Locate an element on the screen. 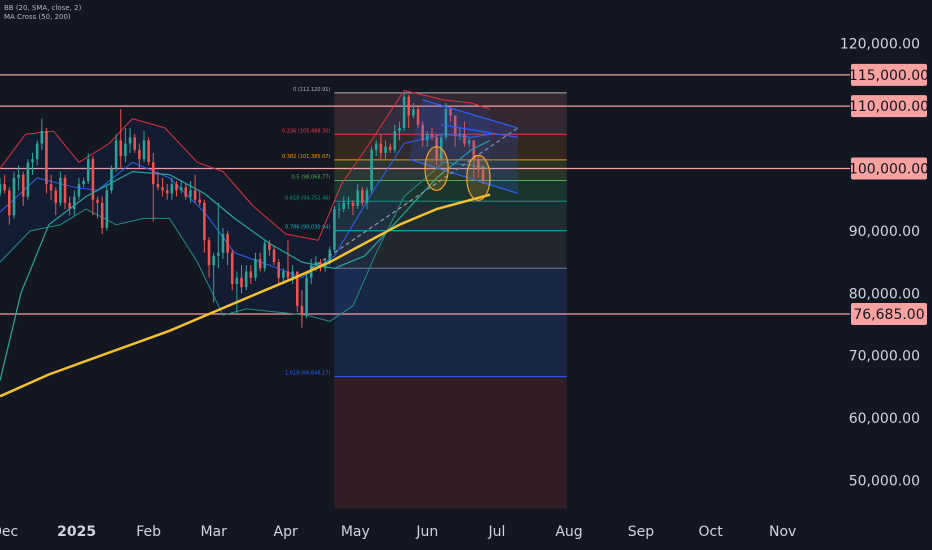 This screenshot has height=550, width=932. legend-bb: BB (20, SMA, close, 2) is located at coordinates (43, 8).